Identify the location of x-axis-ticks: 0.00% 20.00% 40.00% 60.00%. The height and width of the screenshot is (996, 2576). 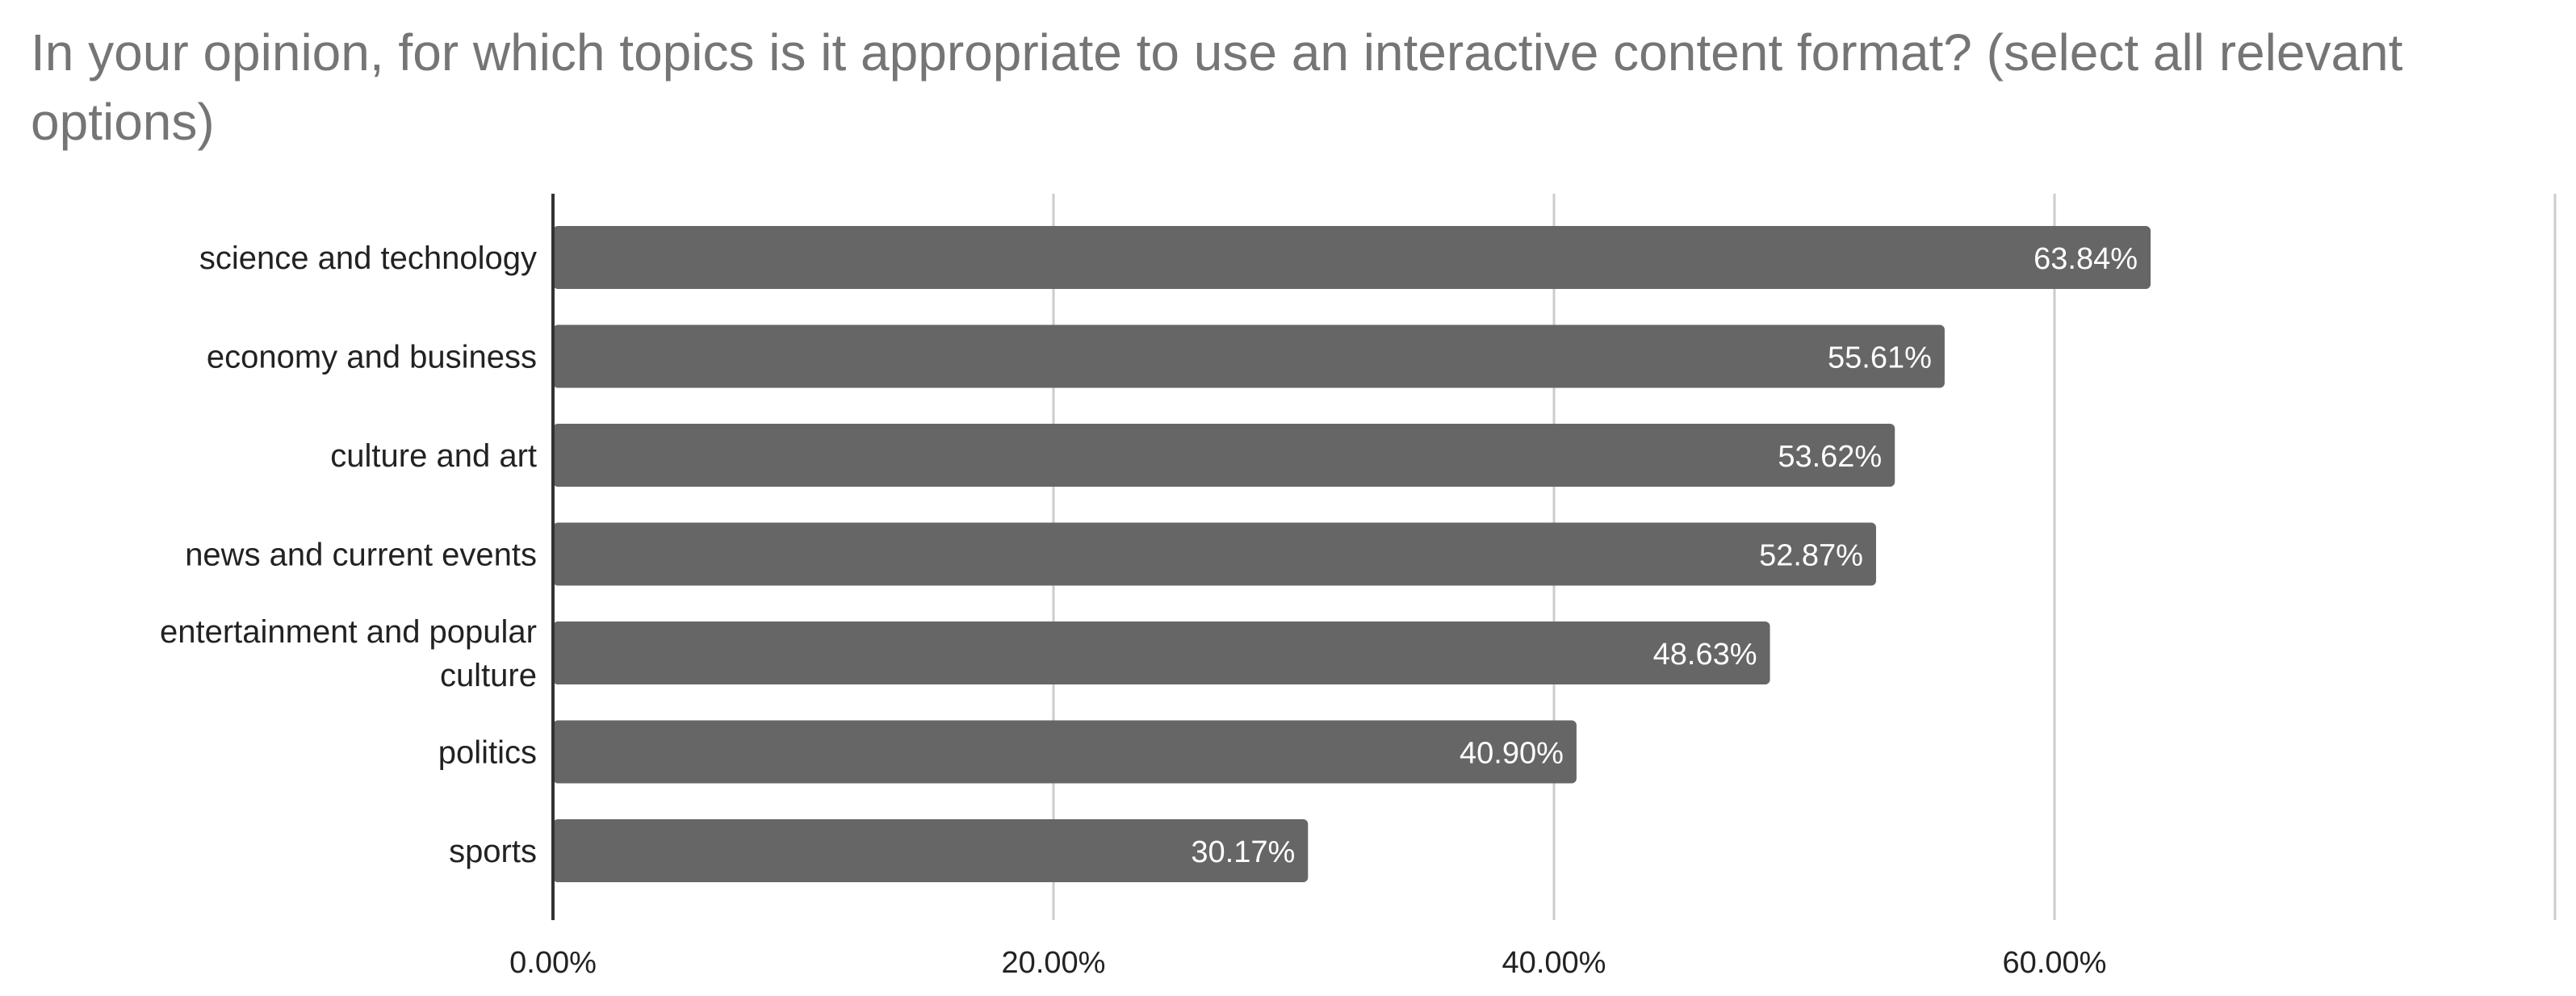
(1307, 963).